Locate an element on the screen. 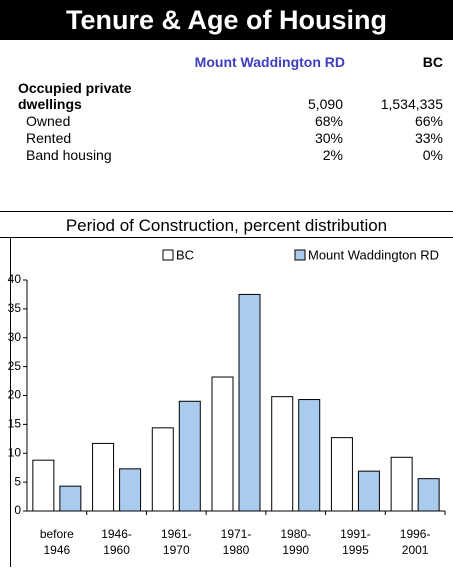  row-label: Occupied private dwellings is located at coordinates (75, 96).